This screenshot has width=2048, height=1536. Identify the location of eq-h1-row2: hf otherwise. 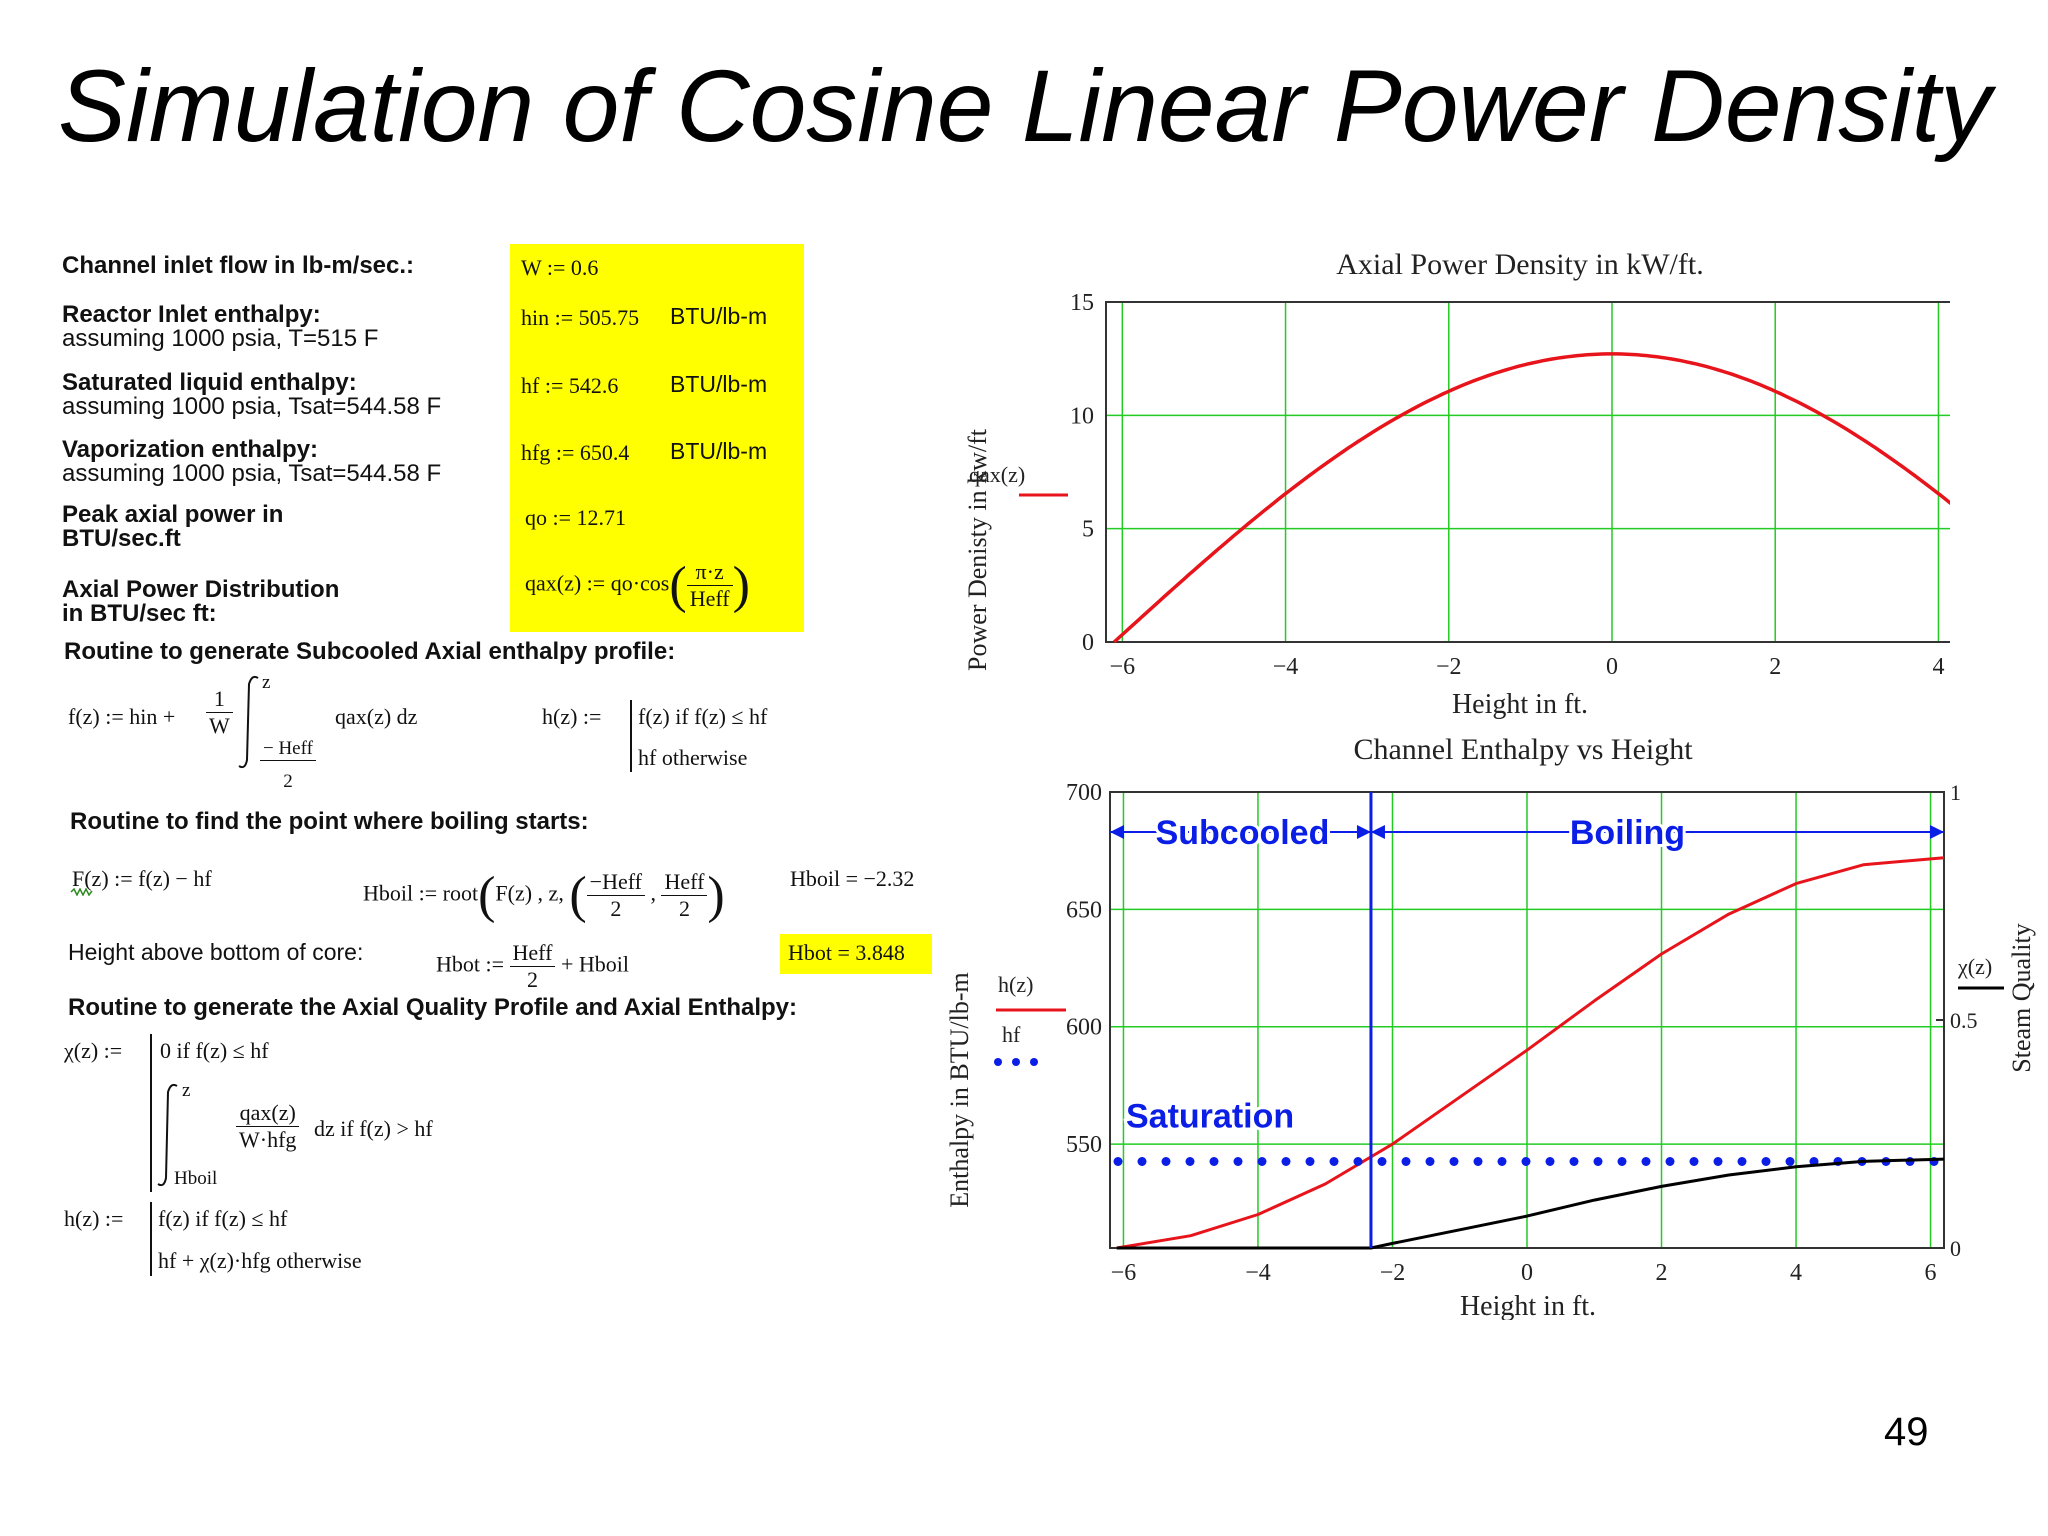
(693, 757).